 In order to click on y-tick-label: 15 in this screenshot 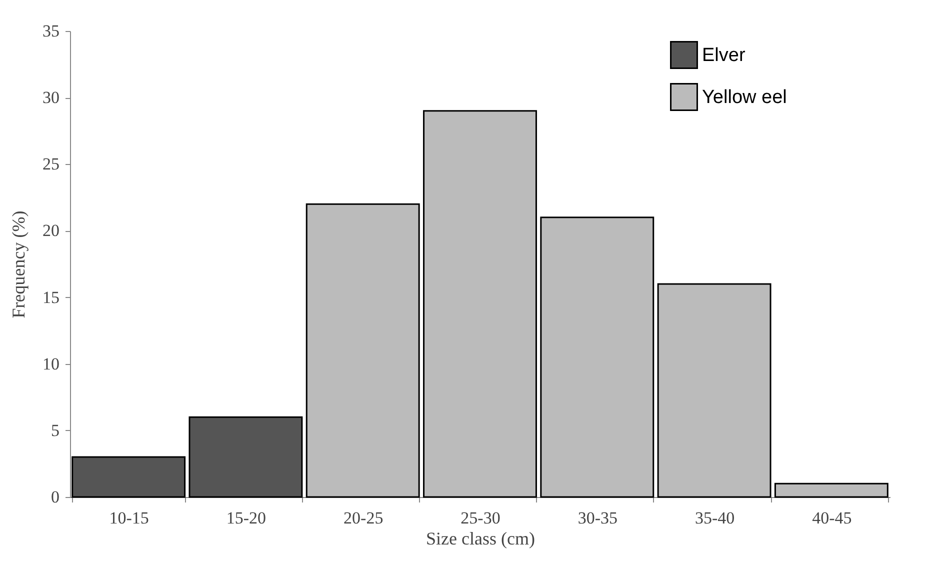, I will do `click(51, 297)`.